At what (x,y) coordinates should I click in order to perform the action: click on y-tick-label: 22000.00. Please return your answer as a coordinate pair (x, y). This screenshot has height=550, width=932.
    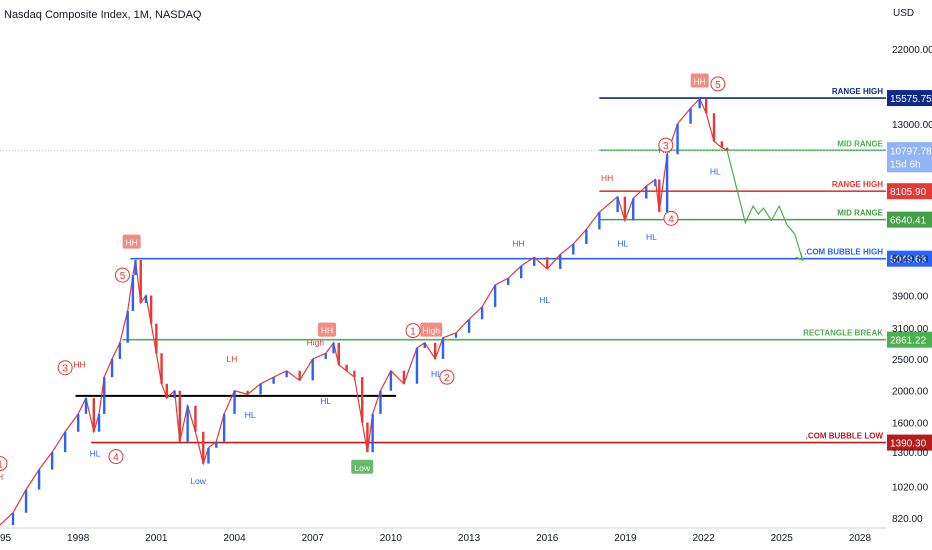
    Looking at the image, I should click on (912, 50).